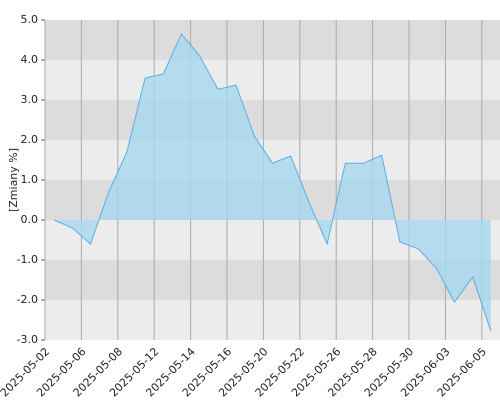 This screenshot has height=404, width=500. Describe the element at coordinates (30, 19) in the screenshot. I see `y-tick-label: 5.0` at that location.